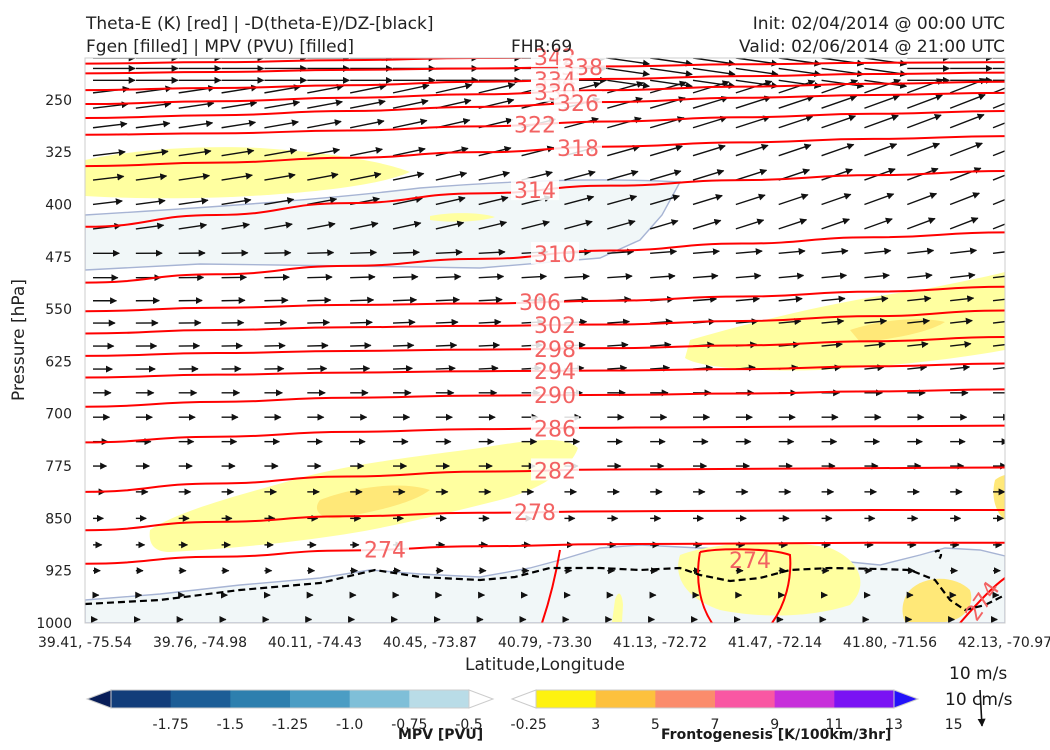 The image size is (1050, 750). I want to click on theta-e-274-corner, so click(982, 600).